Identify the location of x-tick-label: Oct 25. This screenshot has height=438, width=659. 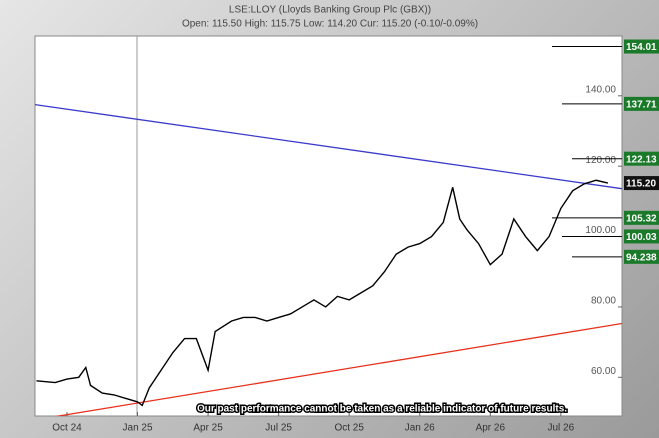
(349, 428).